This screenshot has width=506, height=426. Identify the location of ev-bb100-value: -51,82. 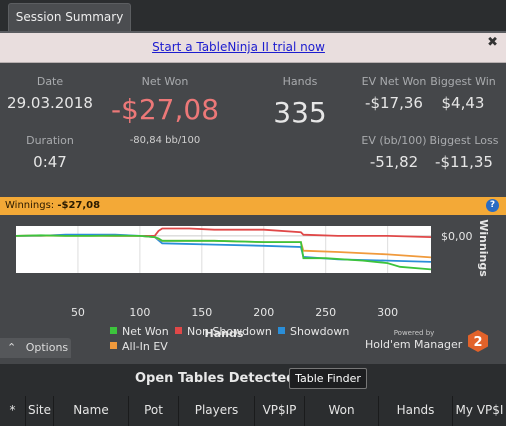
(394, 162).